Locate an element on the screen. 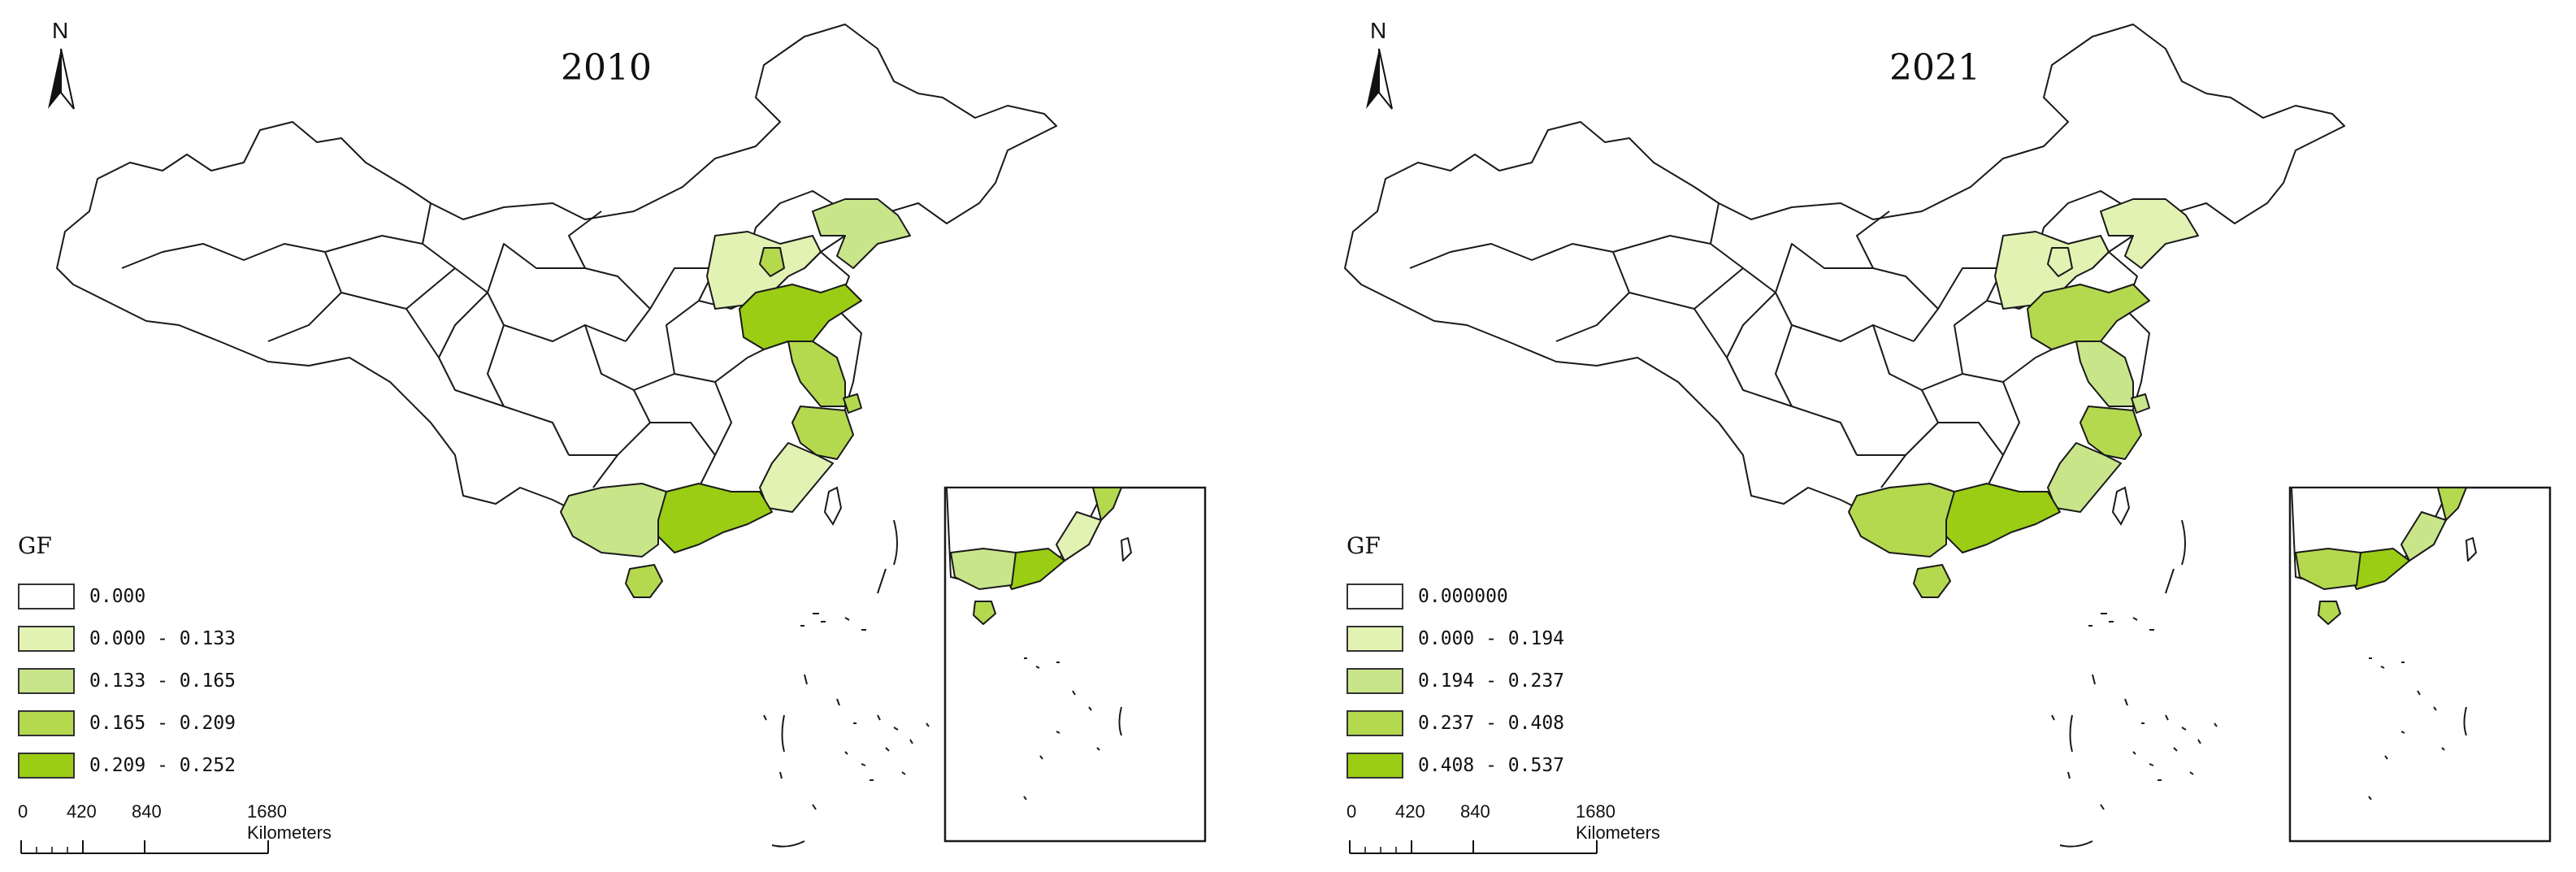 The width and height of the screenshot is (2576, 872). legend-label: 0.194 - 0.237 is located at coordinates (1491, 681).